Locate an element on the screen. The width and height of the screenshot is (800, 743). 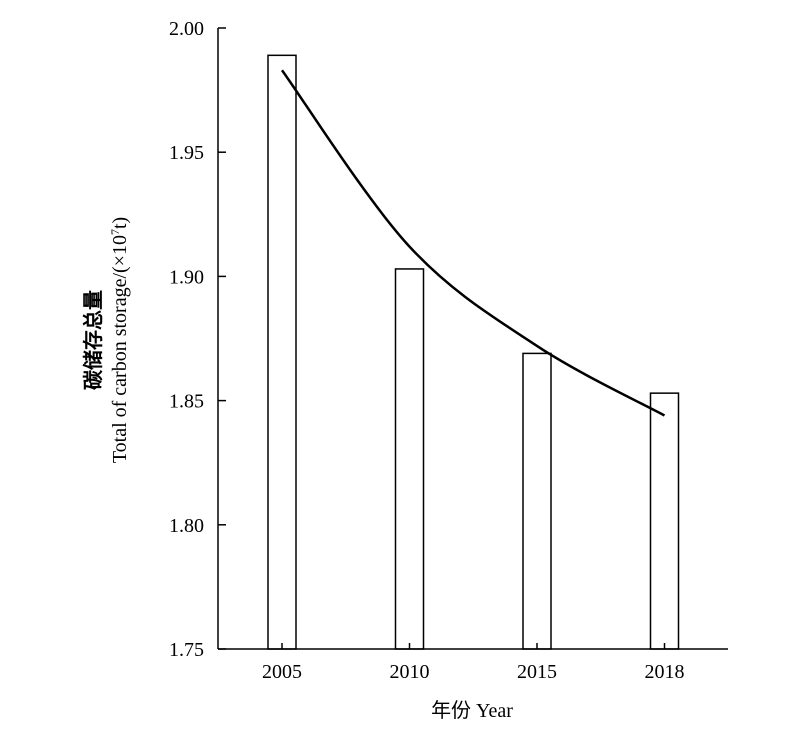
y-axis-title-en-suffix: t) is located at coordinates (120, 223).